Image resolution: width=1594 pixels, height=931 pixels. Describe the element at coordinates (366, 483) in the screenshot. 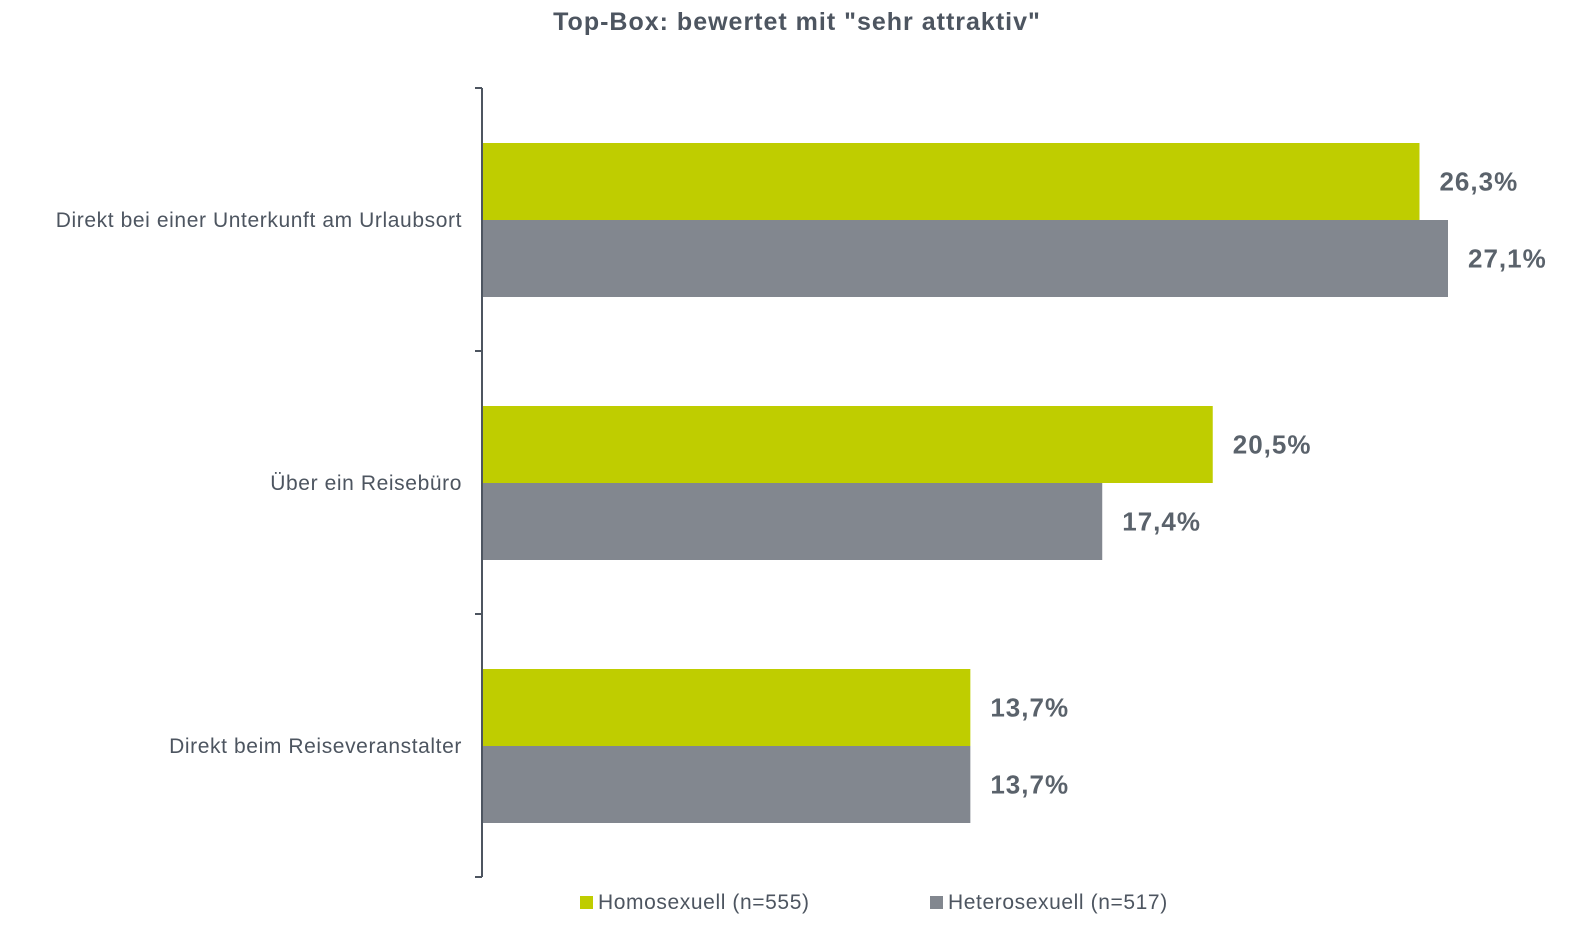

I see `category-label: Über ein Reisebüro` at that location.